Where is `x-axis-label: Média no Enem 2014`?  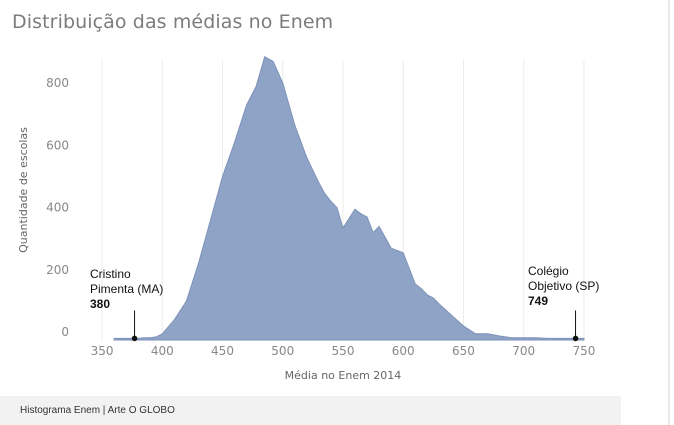
x-axis-label: Média no Enem 2014 is located at coordinates (343, 375).